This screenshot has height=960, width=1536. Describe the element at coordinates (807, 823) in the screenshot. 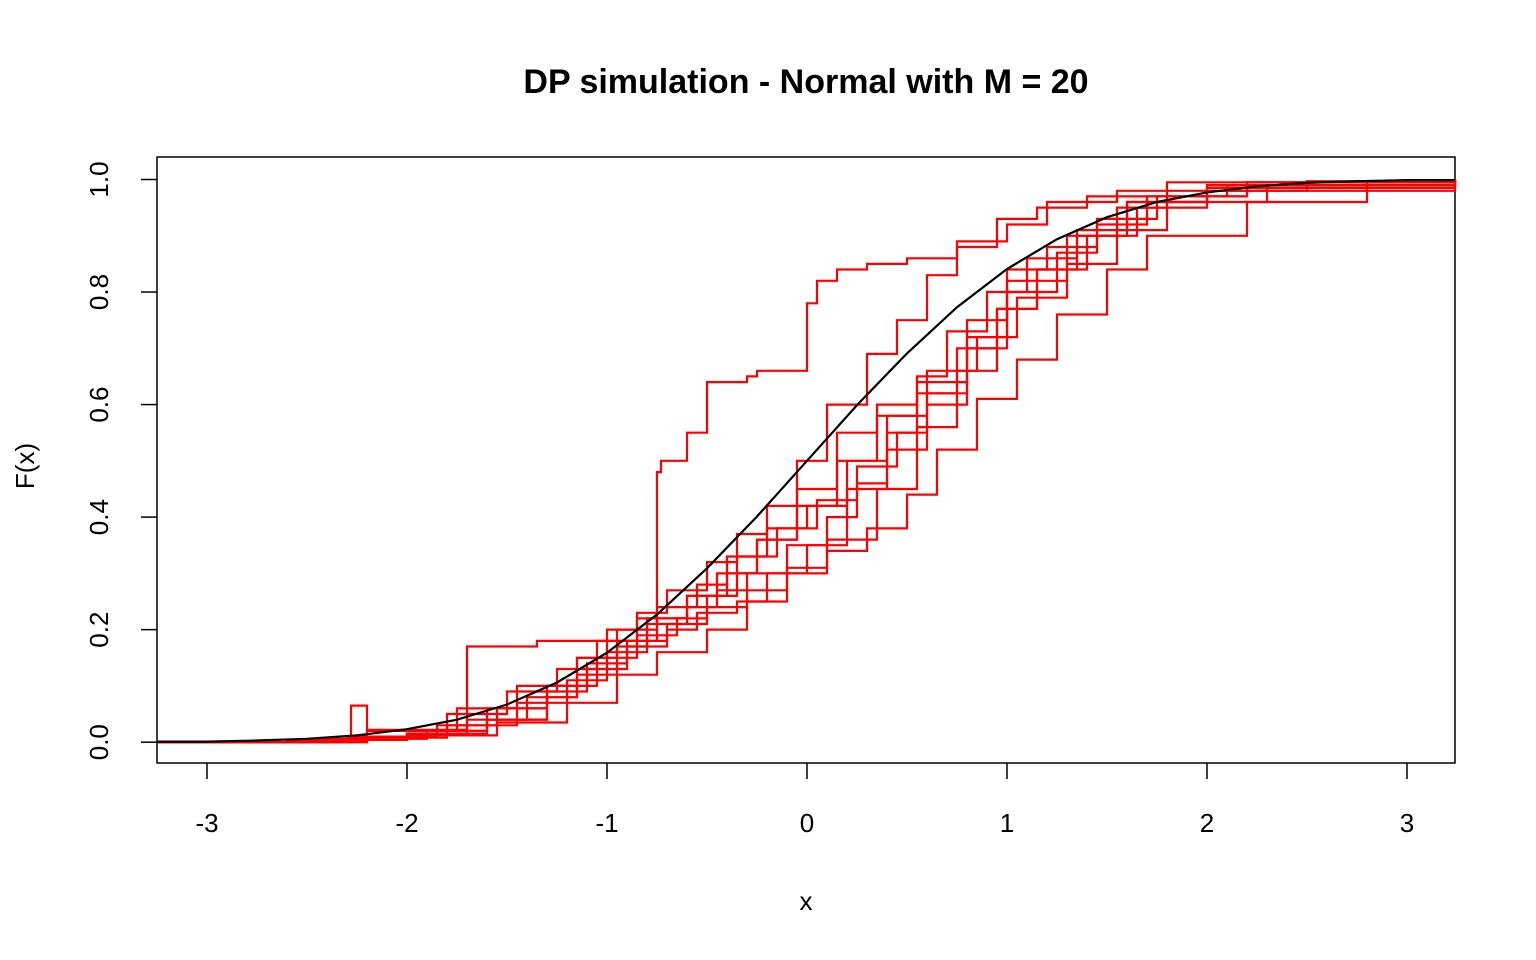

I see `x-tick-label: 0` at that location.